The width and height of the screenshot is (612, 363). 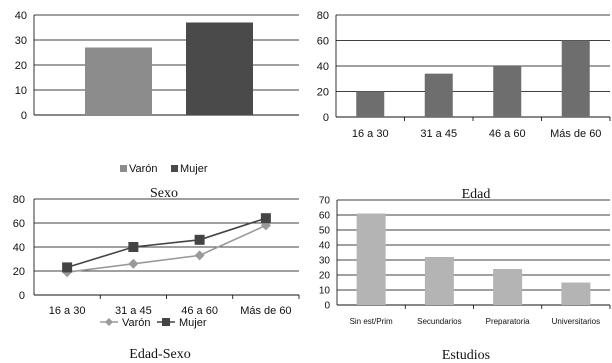 What do you see at coordinates (325, 231) in the screenshot?
I see `y-tick-label: 50` at bounding box center [325, 231].